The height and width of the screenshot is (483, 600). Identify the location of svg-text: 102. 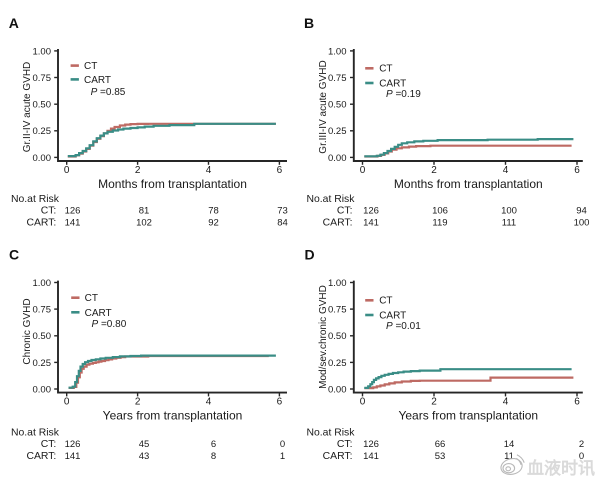
(144, 222).